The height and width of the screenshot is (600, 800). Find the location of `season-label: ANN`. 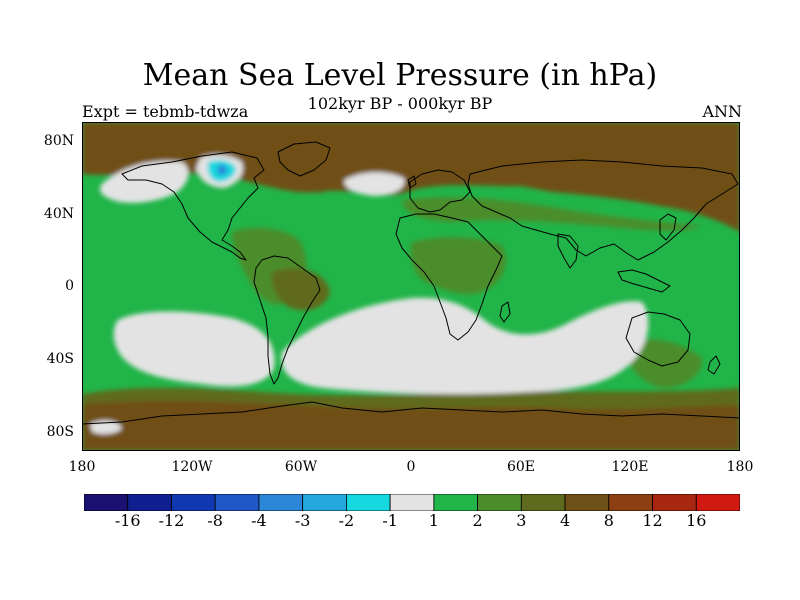

season-label: ANN is located at coordinates (722, 111).